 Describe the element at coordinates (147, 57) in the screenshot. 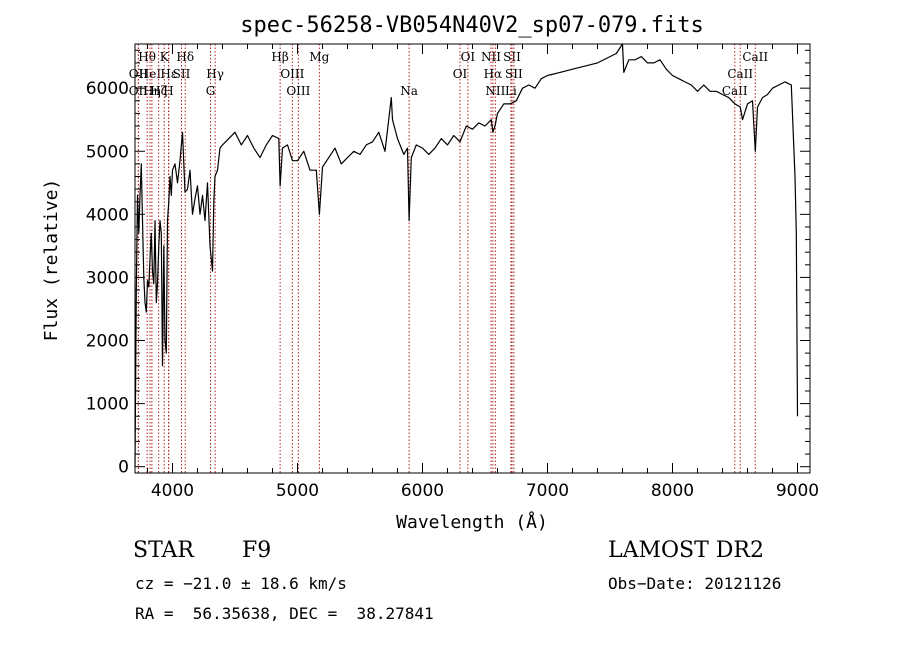

I see `spectral-line-label: Hθ` at that location.